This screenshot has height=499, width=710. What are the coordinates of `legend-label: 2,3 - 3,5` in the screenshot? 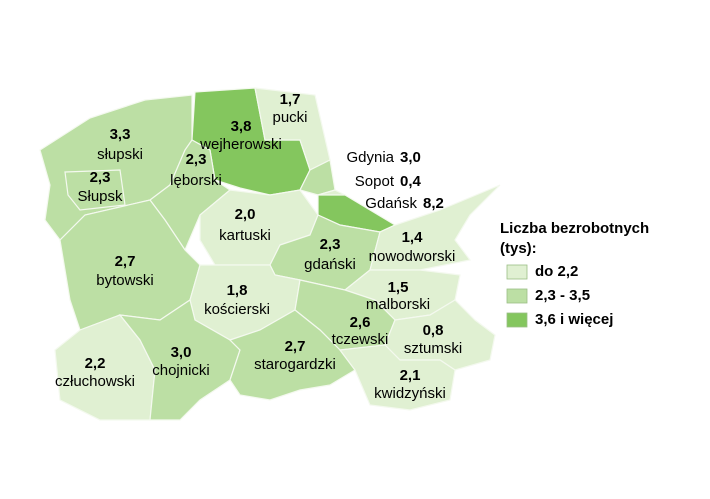 It's located at (562, 295).